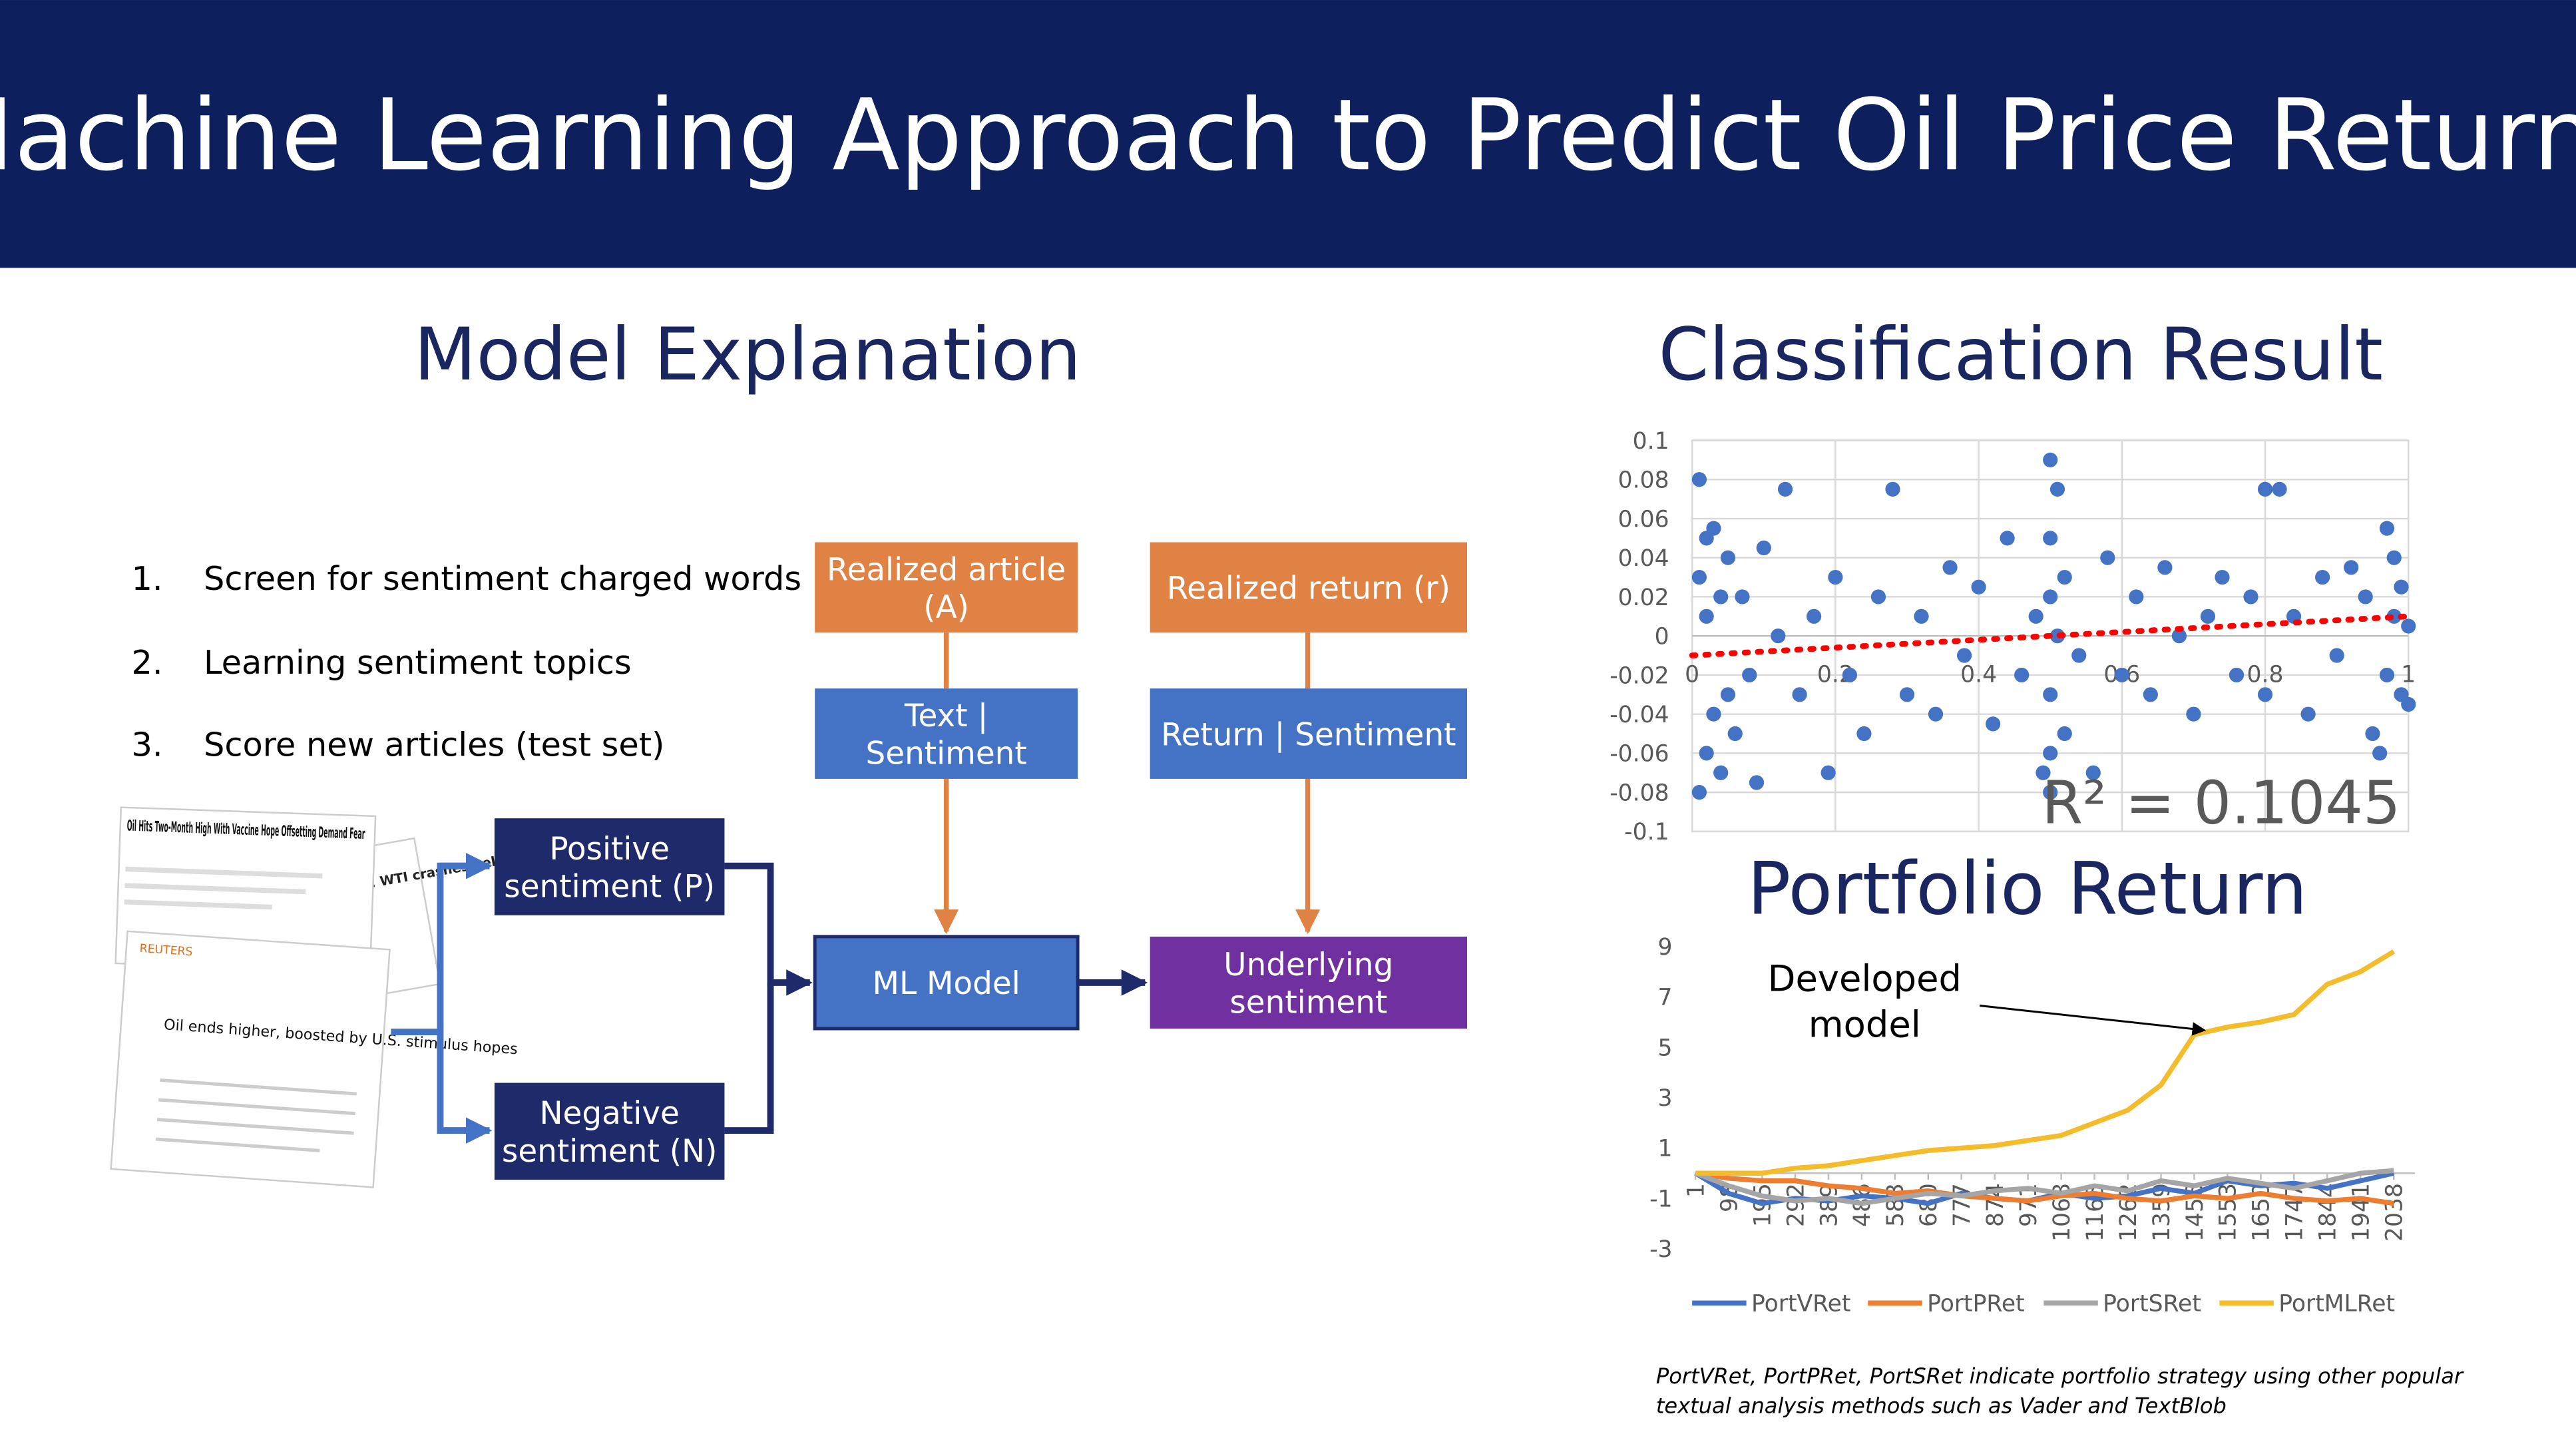 The image size is (2576, 1446). What do you see at coordinates (2162, 1212) in the screenshot?
I see `x-tick-label: 1359` at bounding box center [2162, 1212].